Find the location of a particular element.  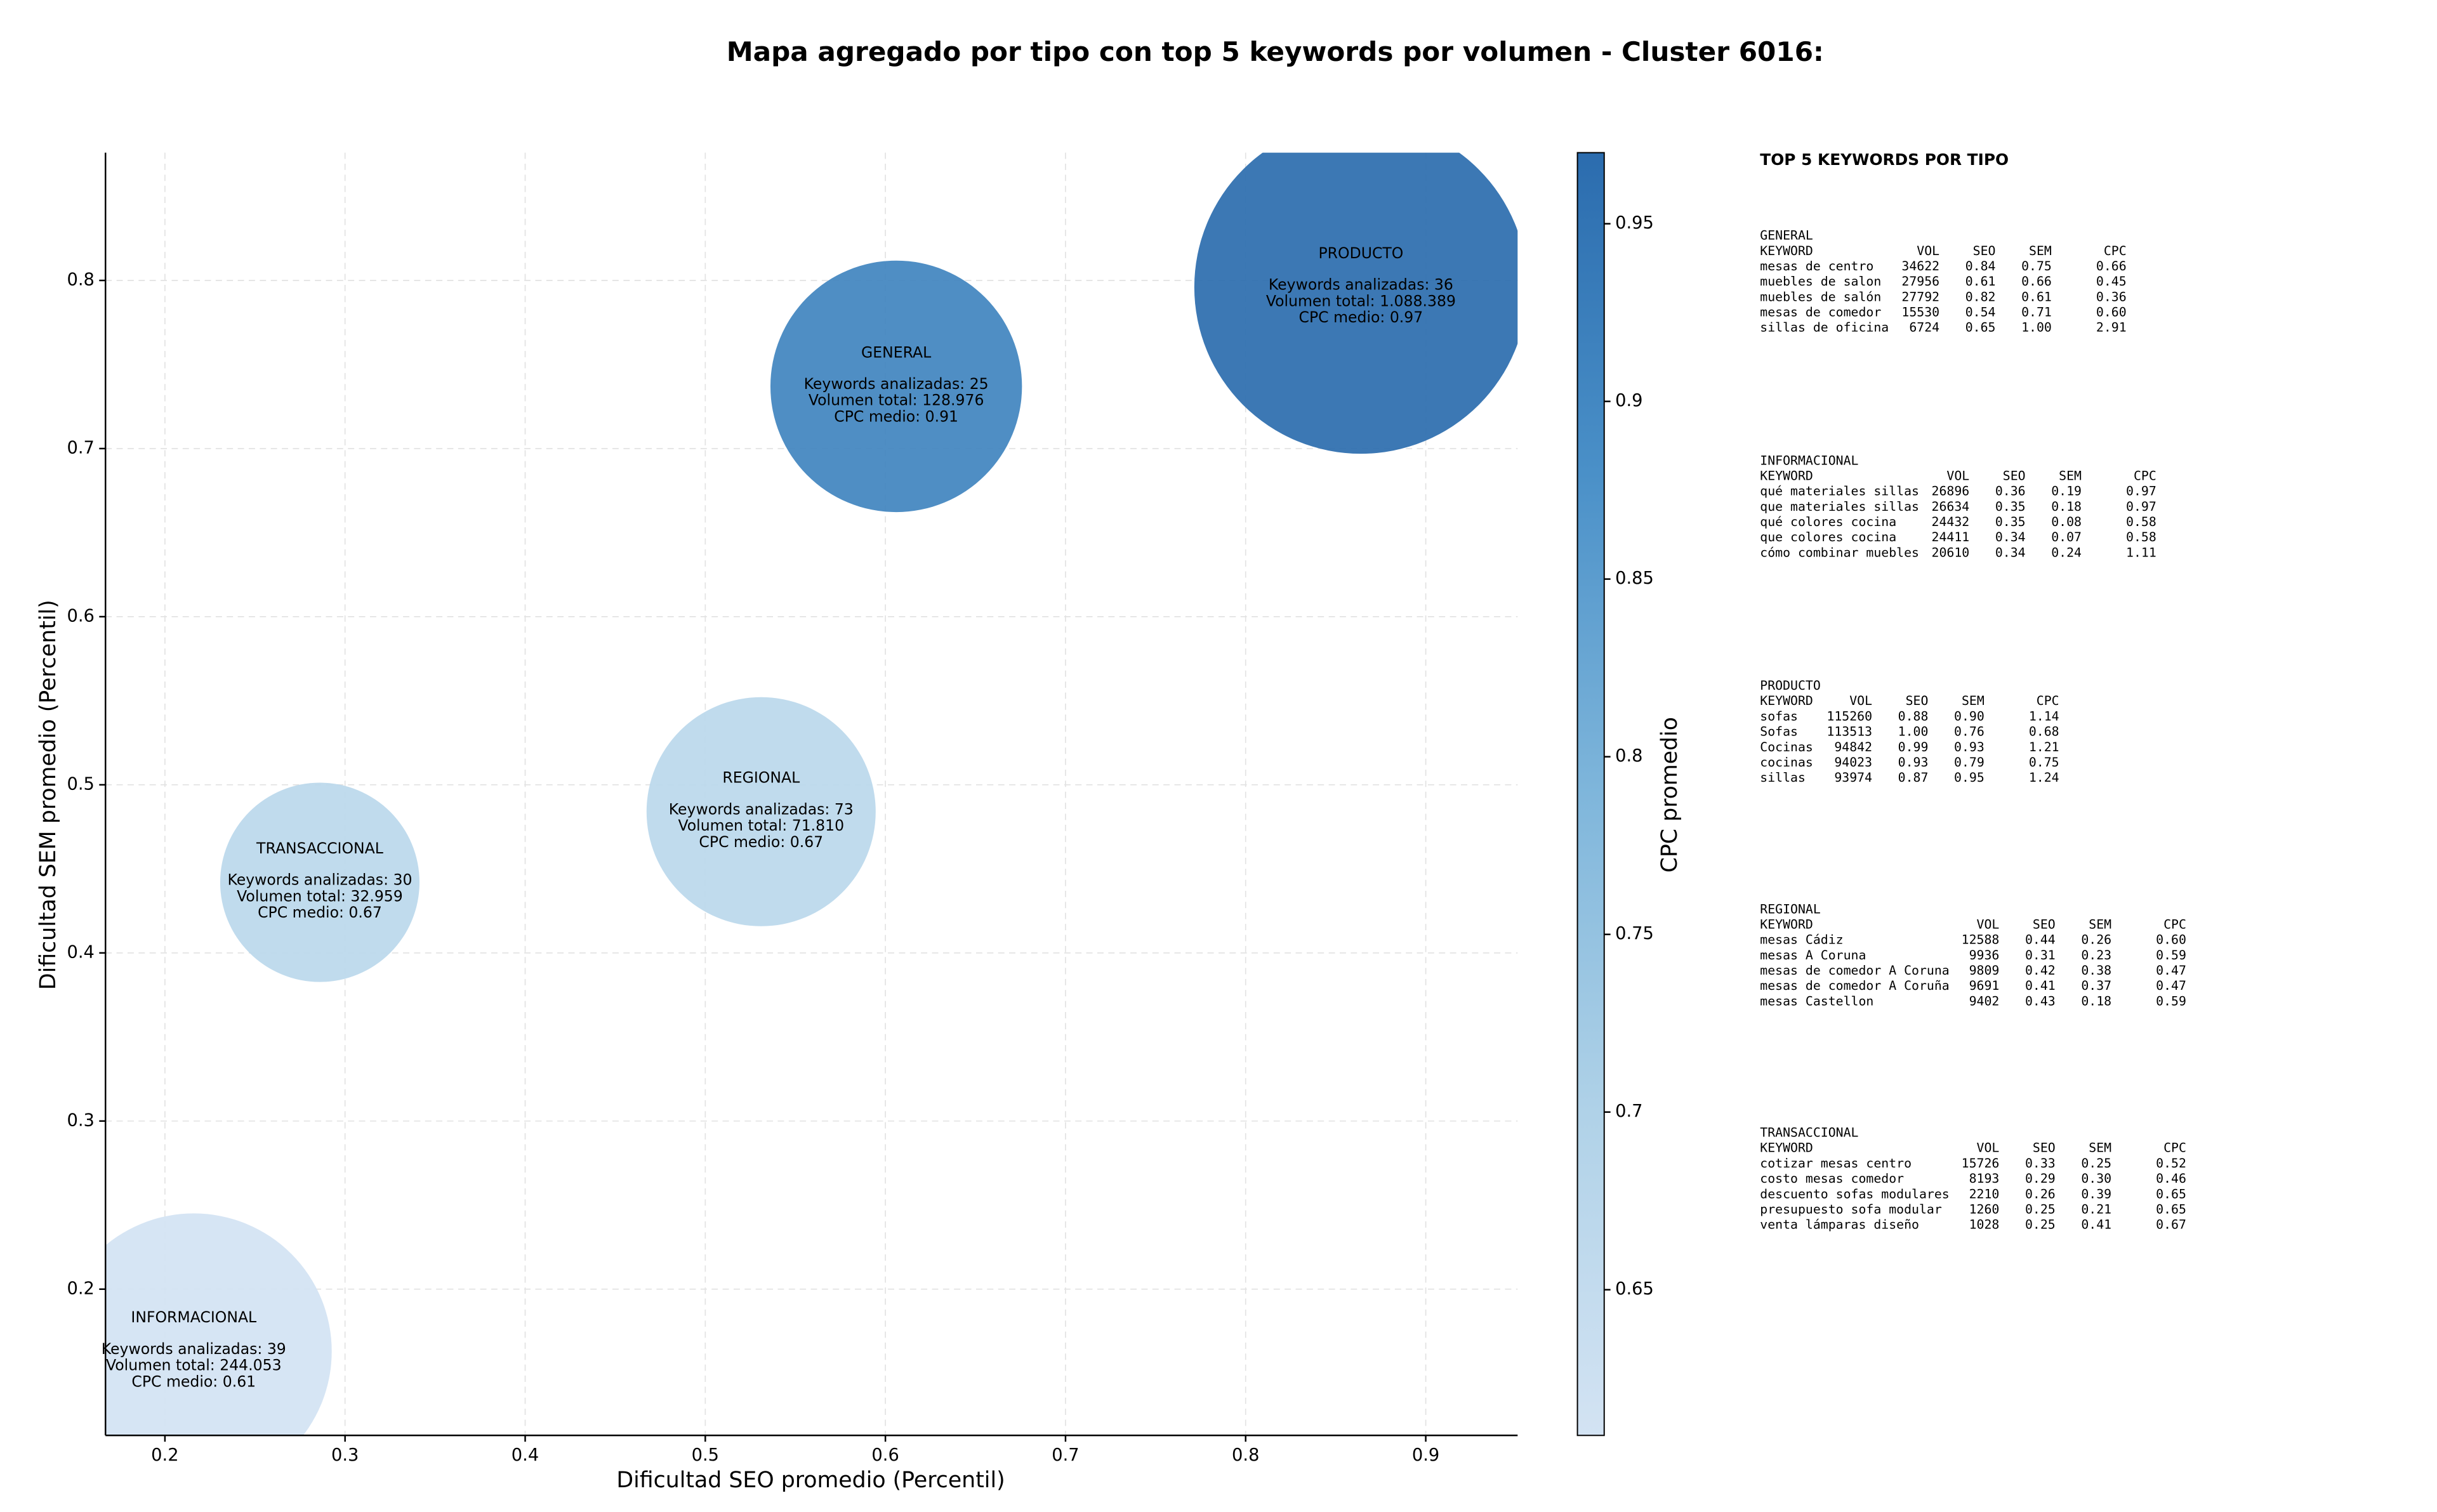

table-cell: 12588 is located at coordinates (1981, 940).